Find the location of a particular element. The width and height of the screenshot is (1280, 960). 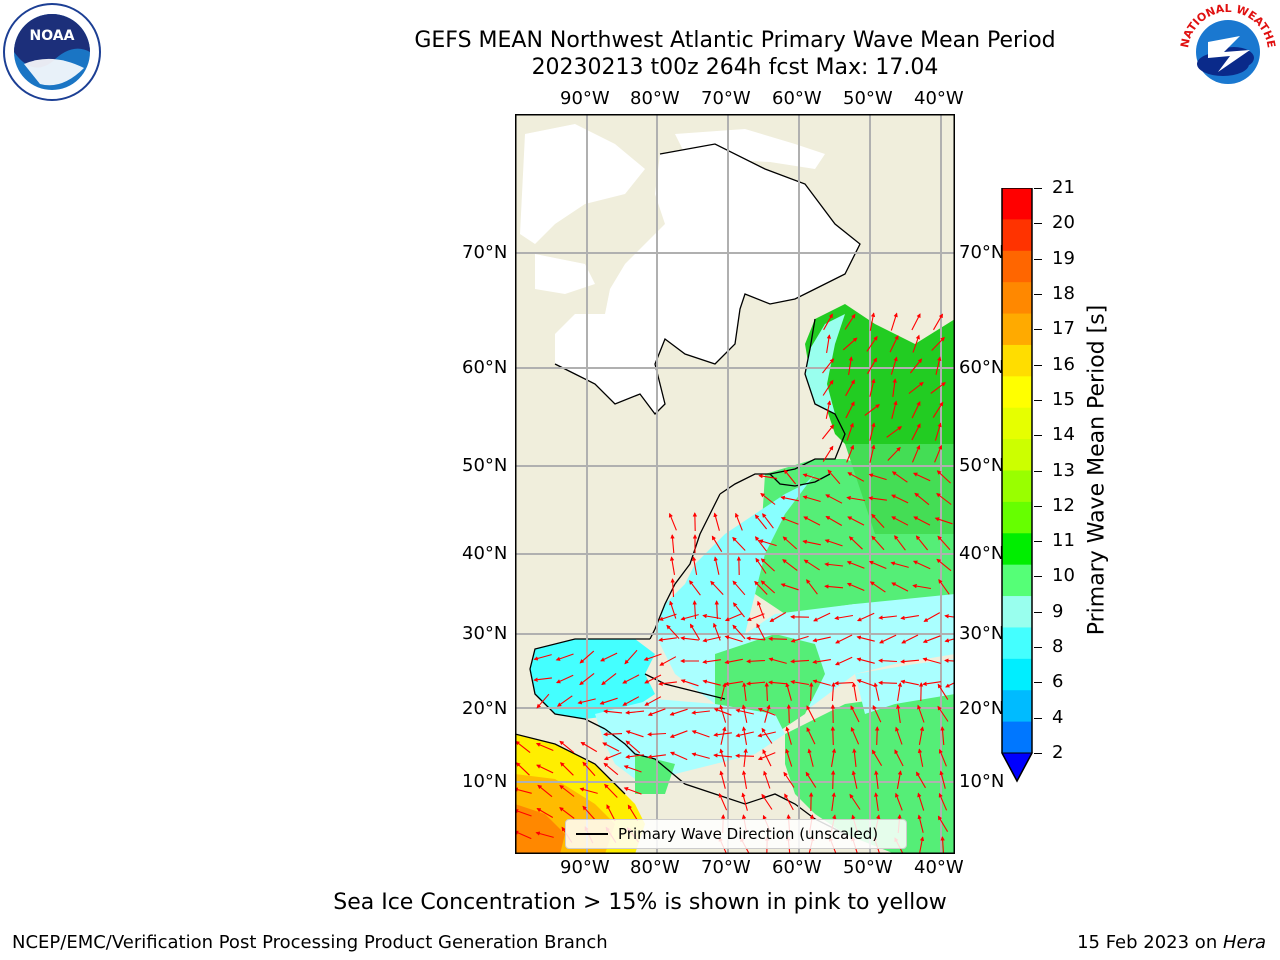

lon-tick-bottom-60w: 60°W is located at coordinates (797, 867).